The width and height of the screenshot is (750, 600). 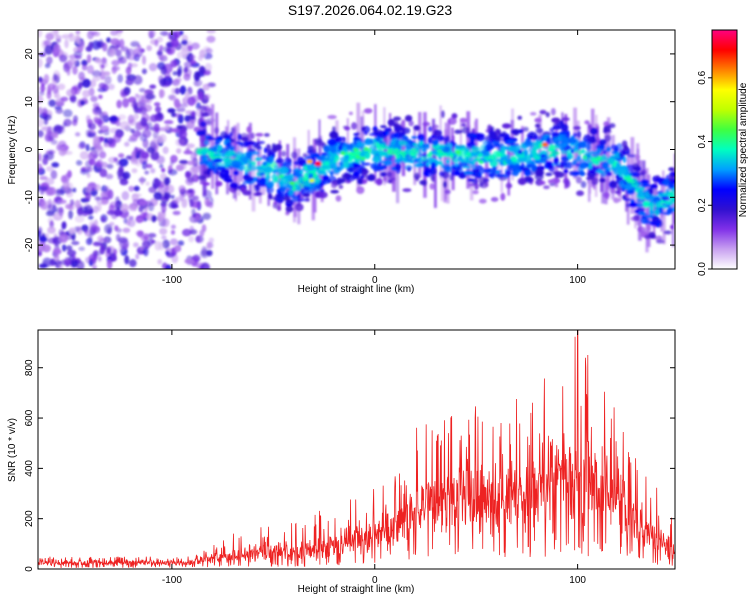 What do you see at coordinates (12, 150) in the screenshot?
I see `spectrogram-ylabel: Frequency (Hz)` at bounding box center [12, 150].